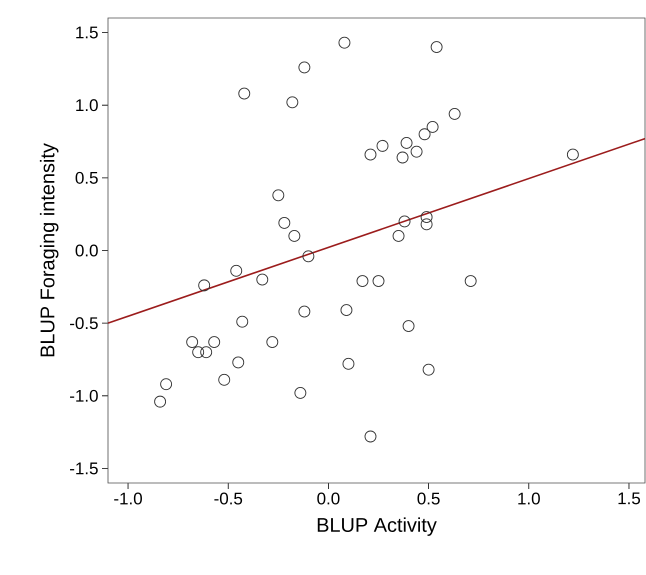 Image resolution: width=646 pixels, height=575 pixels. What do you see at coordinates (49, 249) in the screenshot?
I see `y-axis-title: BLUP Foraging intensity` at bounding box center [49, 249].